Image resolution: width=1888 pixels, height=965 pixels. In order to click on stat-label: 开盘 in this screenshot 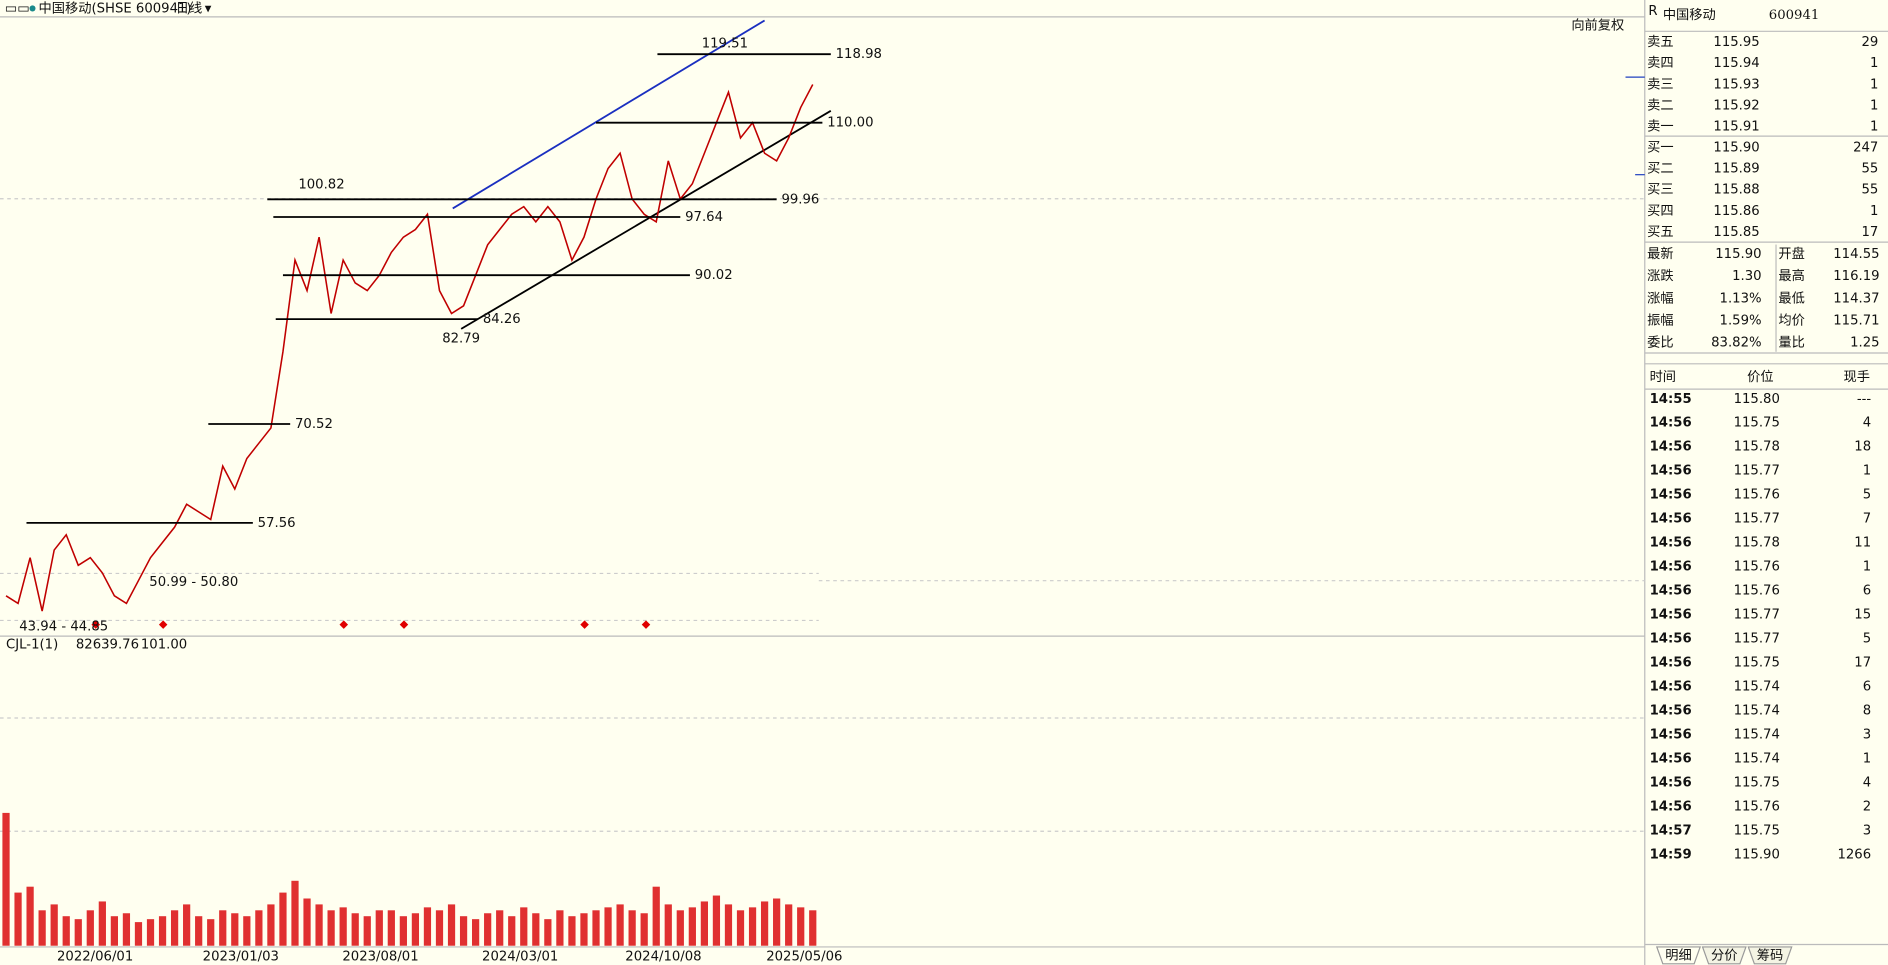, I will do `click(1791, 253)`.